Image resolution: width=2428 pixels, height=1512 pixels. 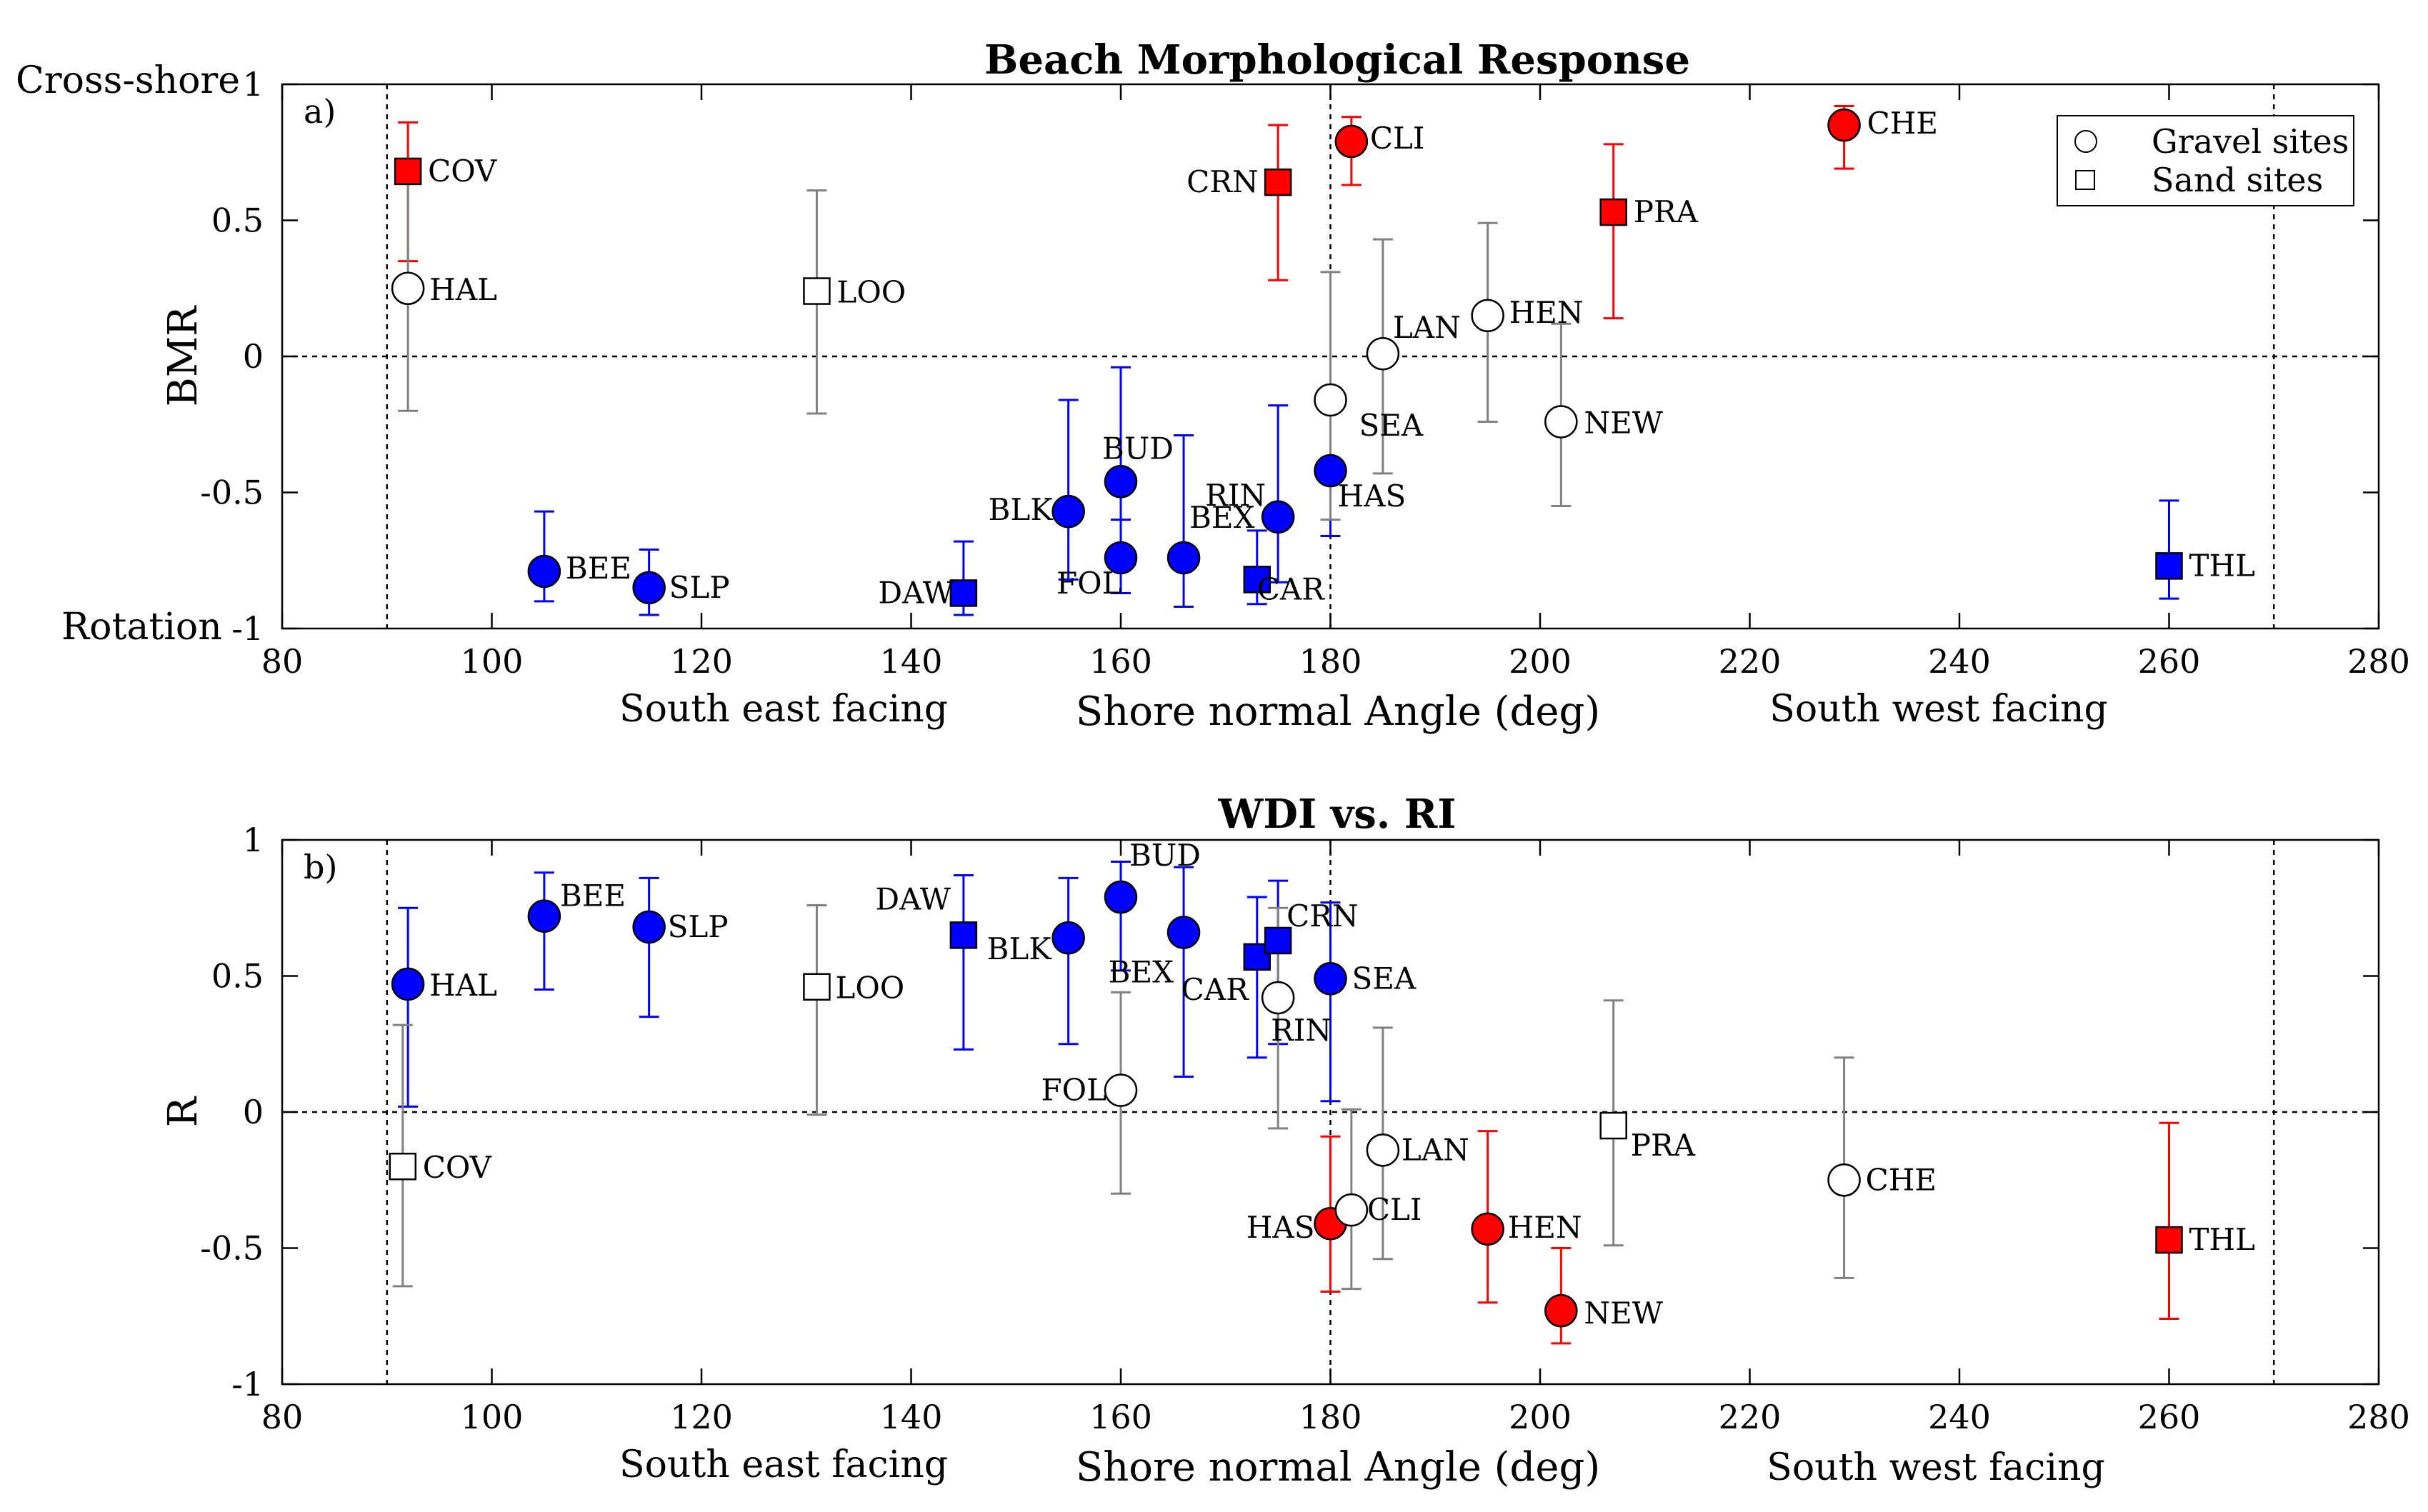 I want to click on panel-b-point-blk, so click(x=1068, y=938).